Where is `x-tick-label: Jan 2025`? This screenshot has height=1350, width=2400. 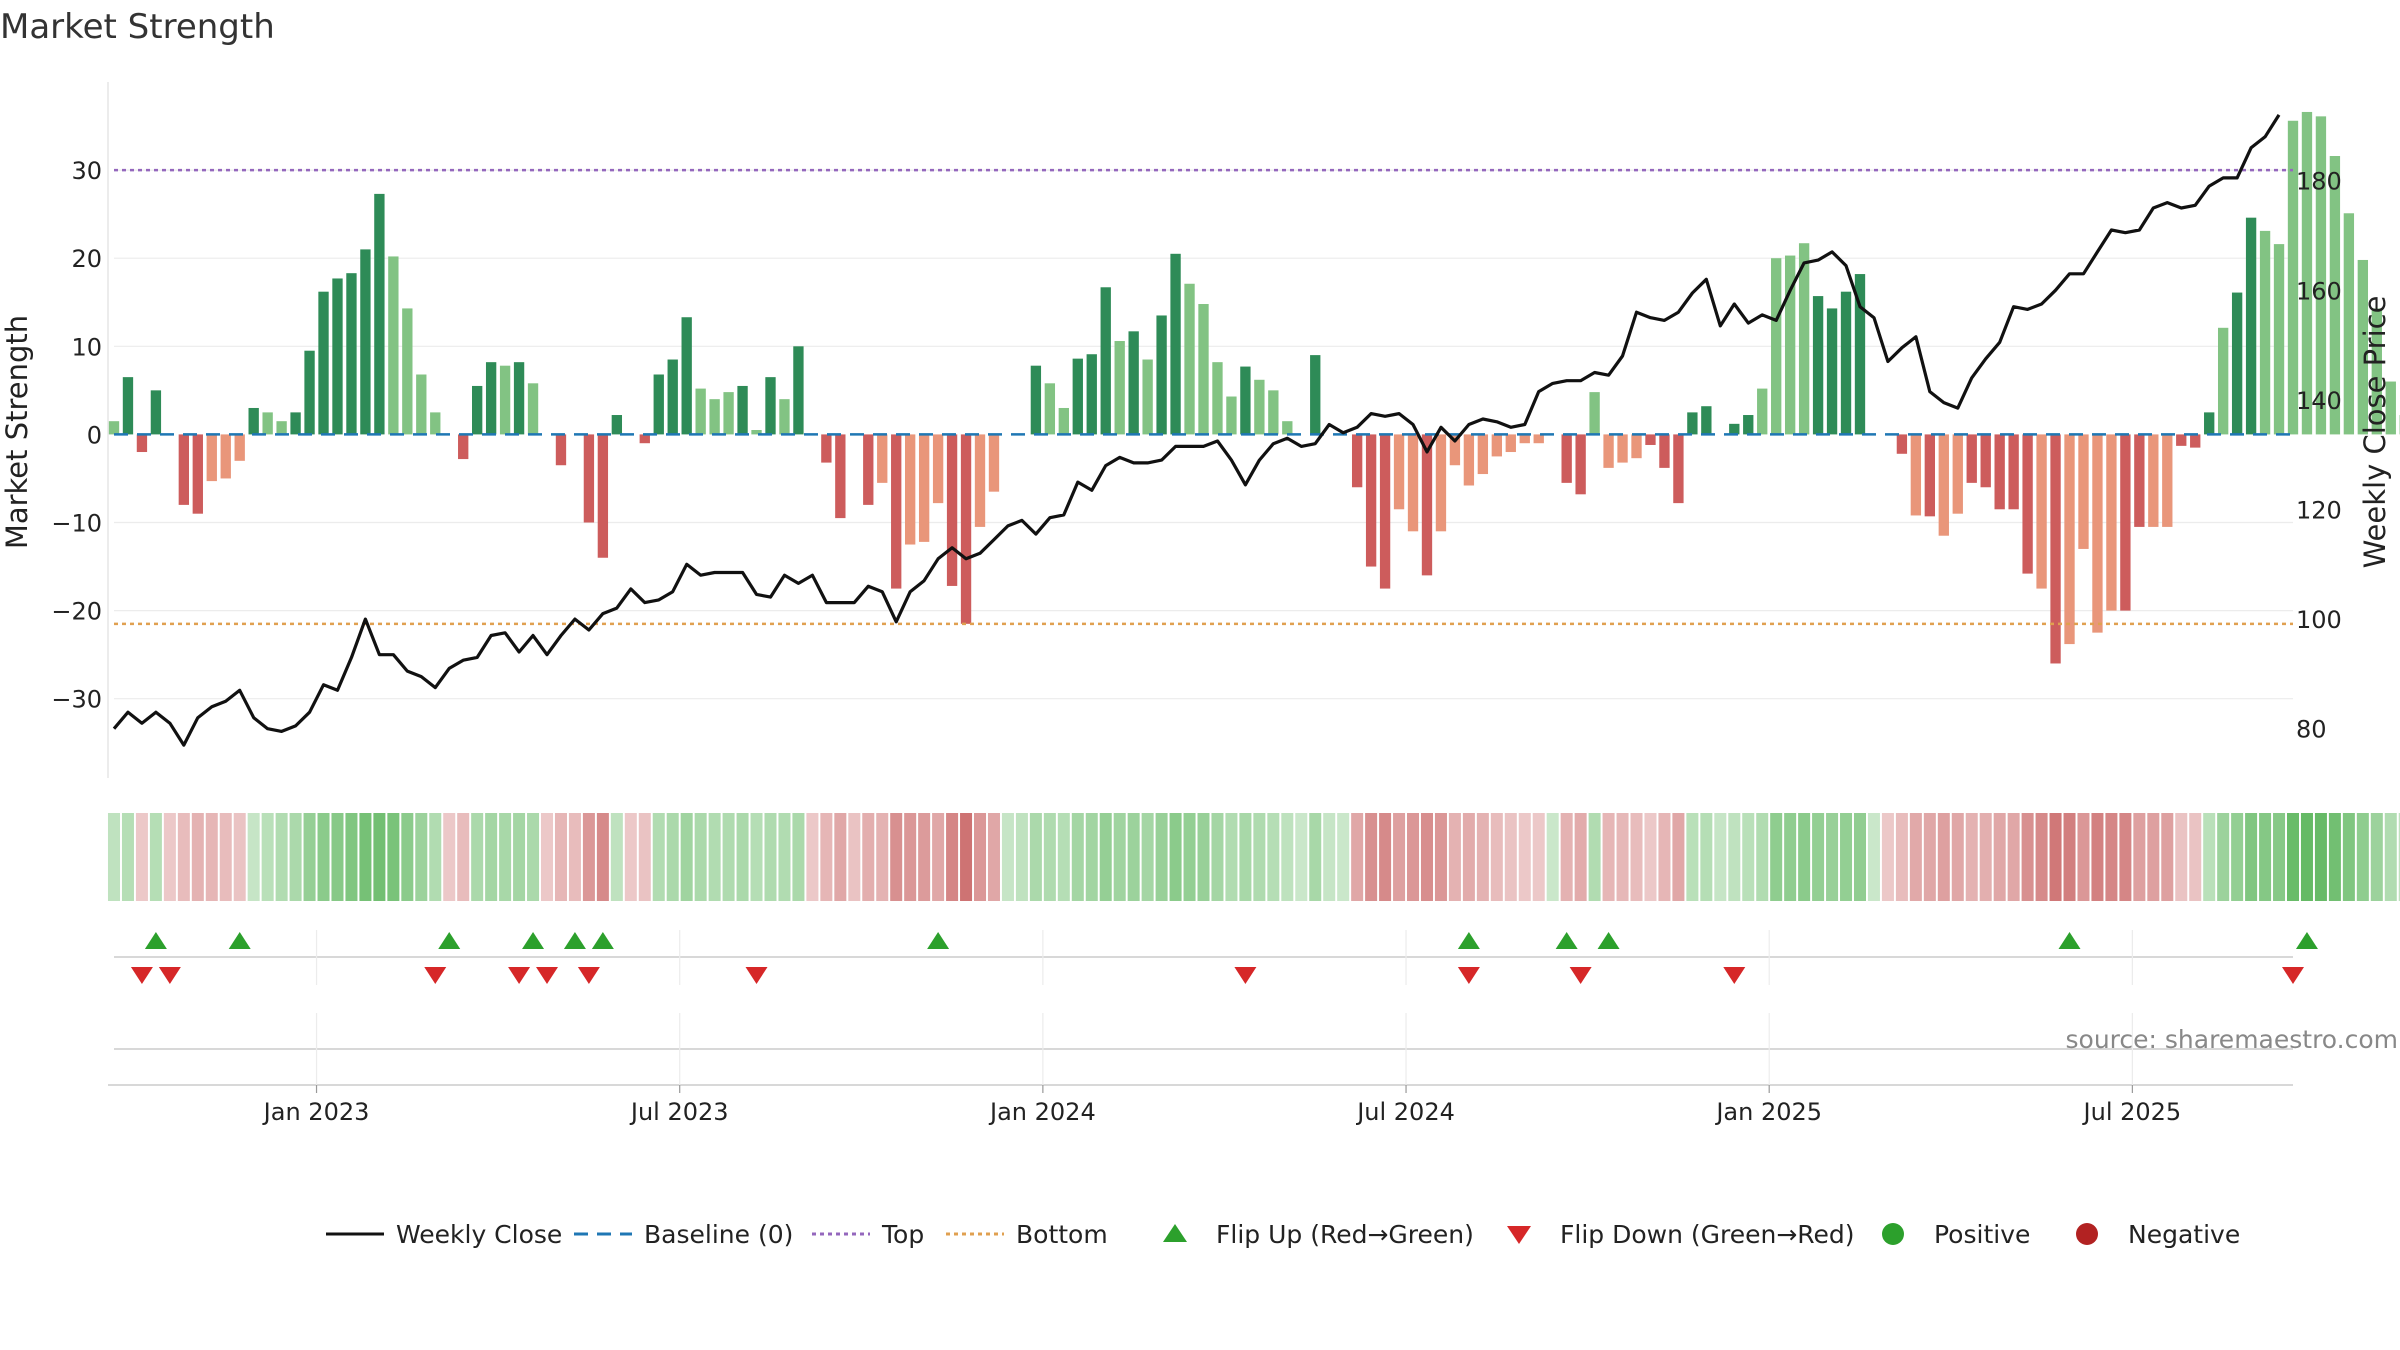
x-tick-label: Jan 2025 is located at coordinates (1768, 1112).